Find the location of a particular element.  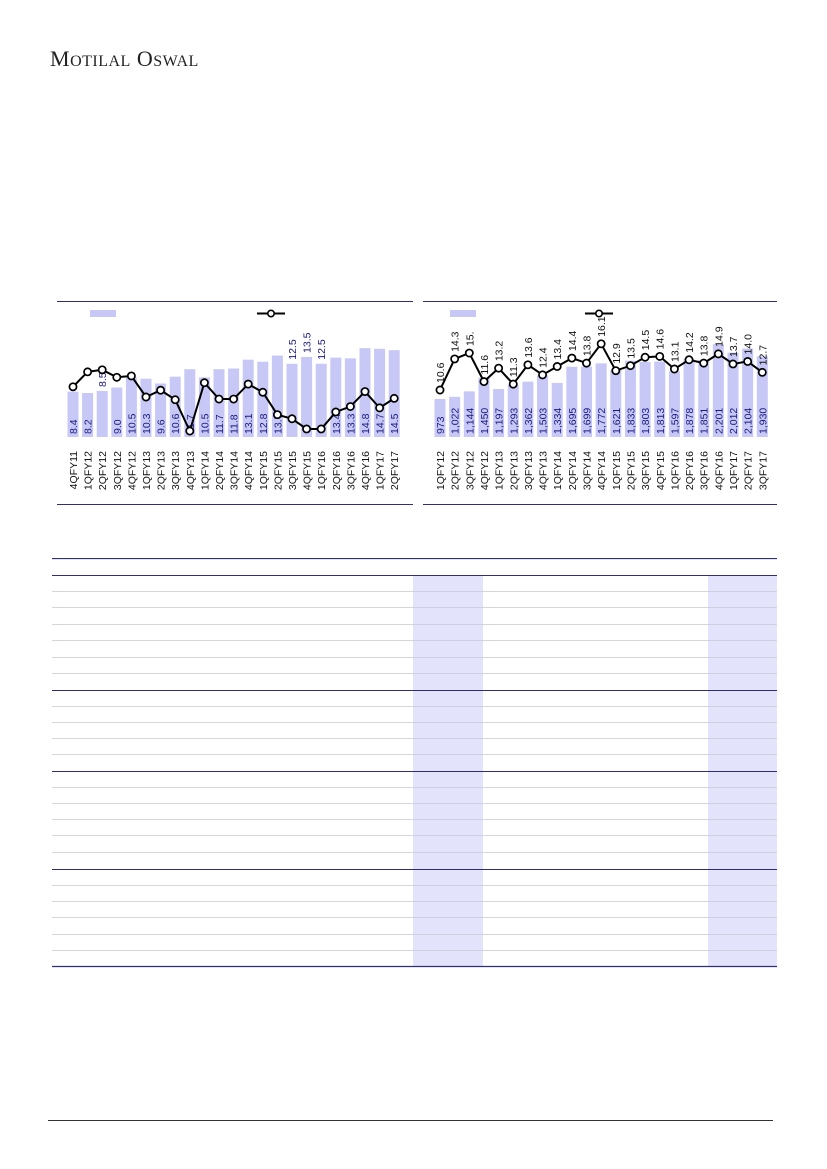

bar-value-label: 1,695 is located at coordinates (573, 421).